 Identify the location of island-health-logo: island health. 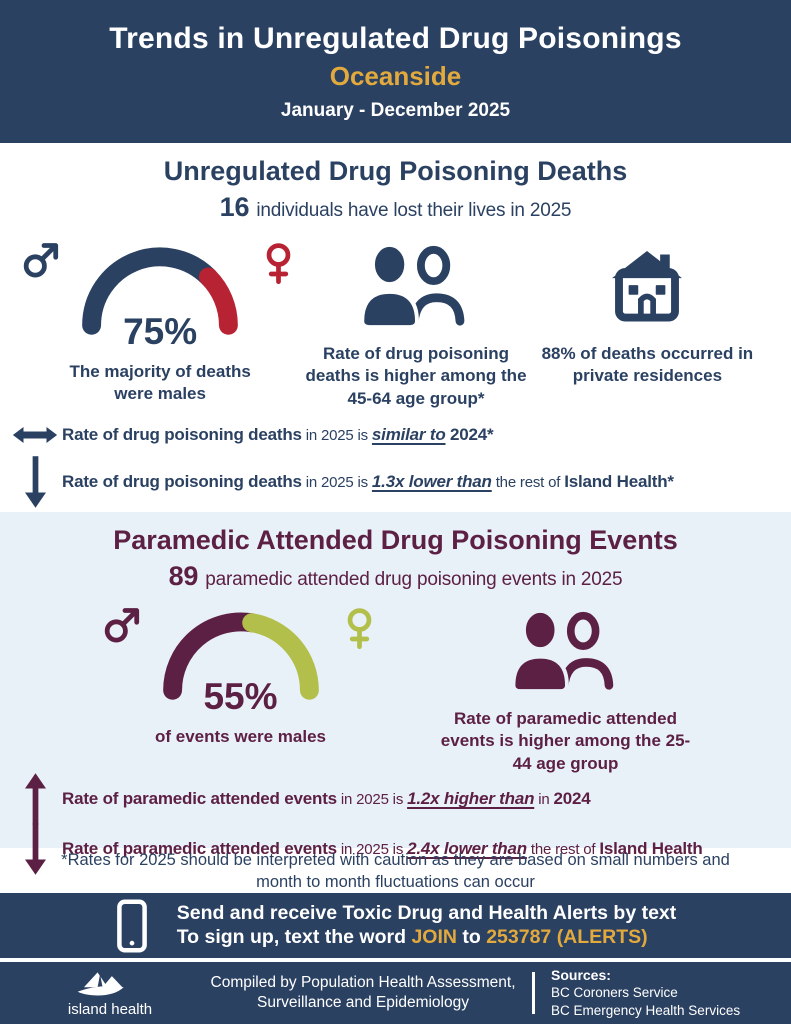
(110, 993).